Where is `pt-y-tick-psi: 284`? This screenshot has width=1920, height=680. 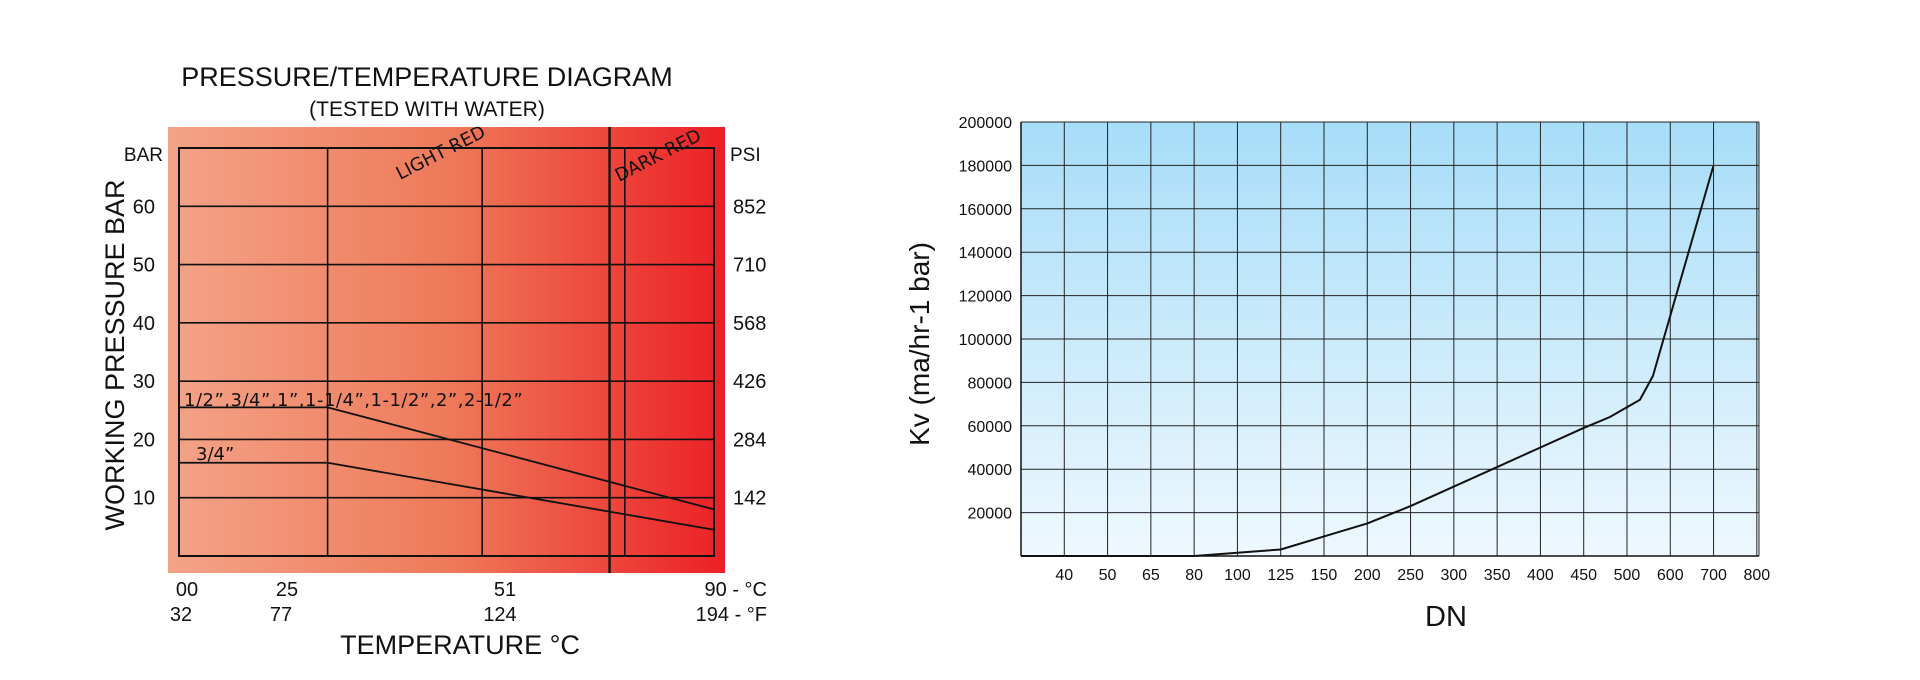
pt-y-tick-psi: 284 is located at coordinates (749, 440).